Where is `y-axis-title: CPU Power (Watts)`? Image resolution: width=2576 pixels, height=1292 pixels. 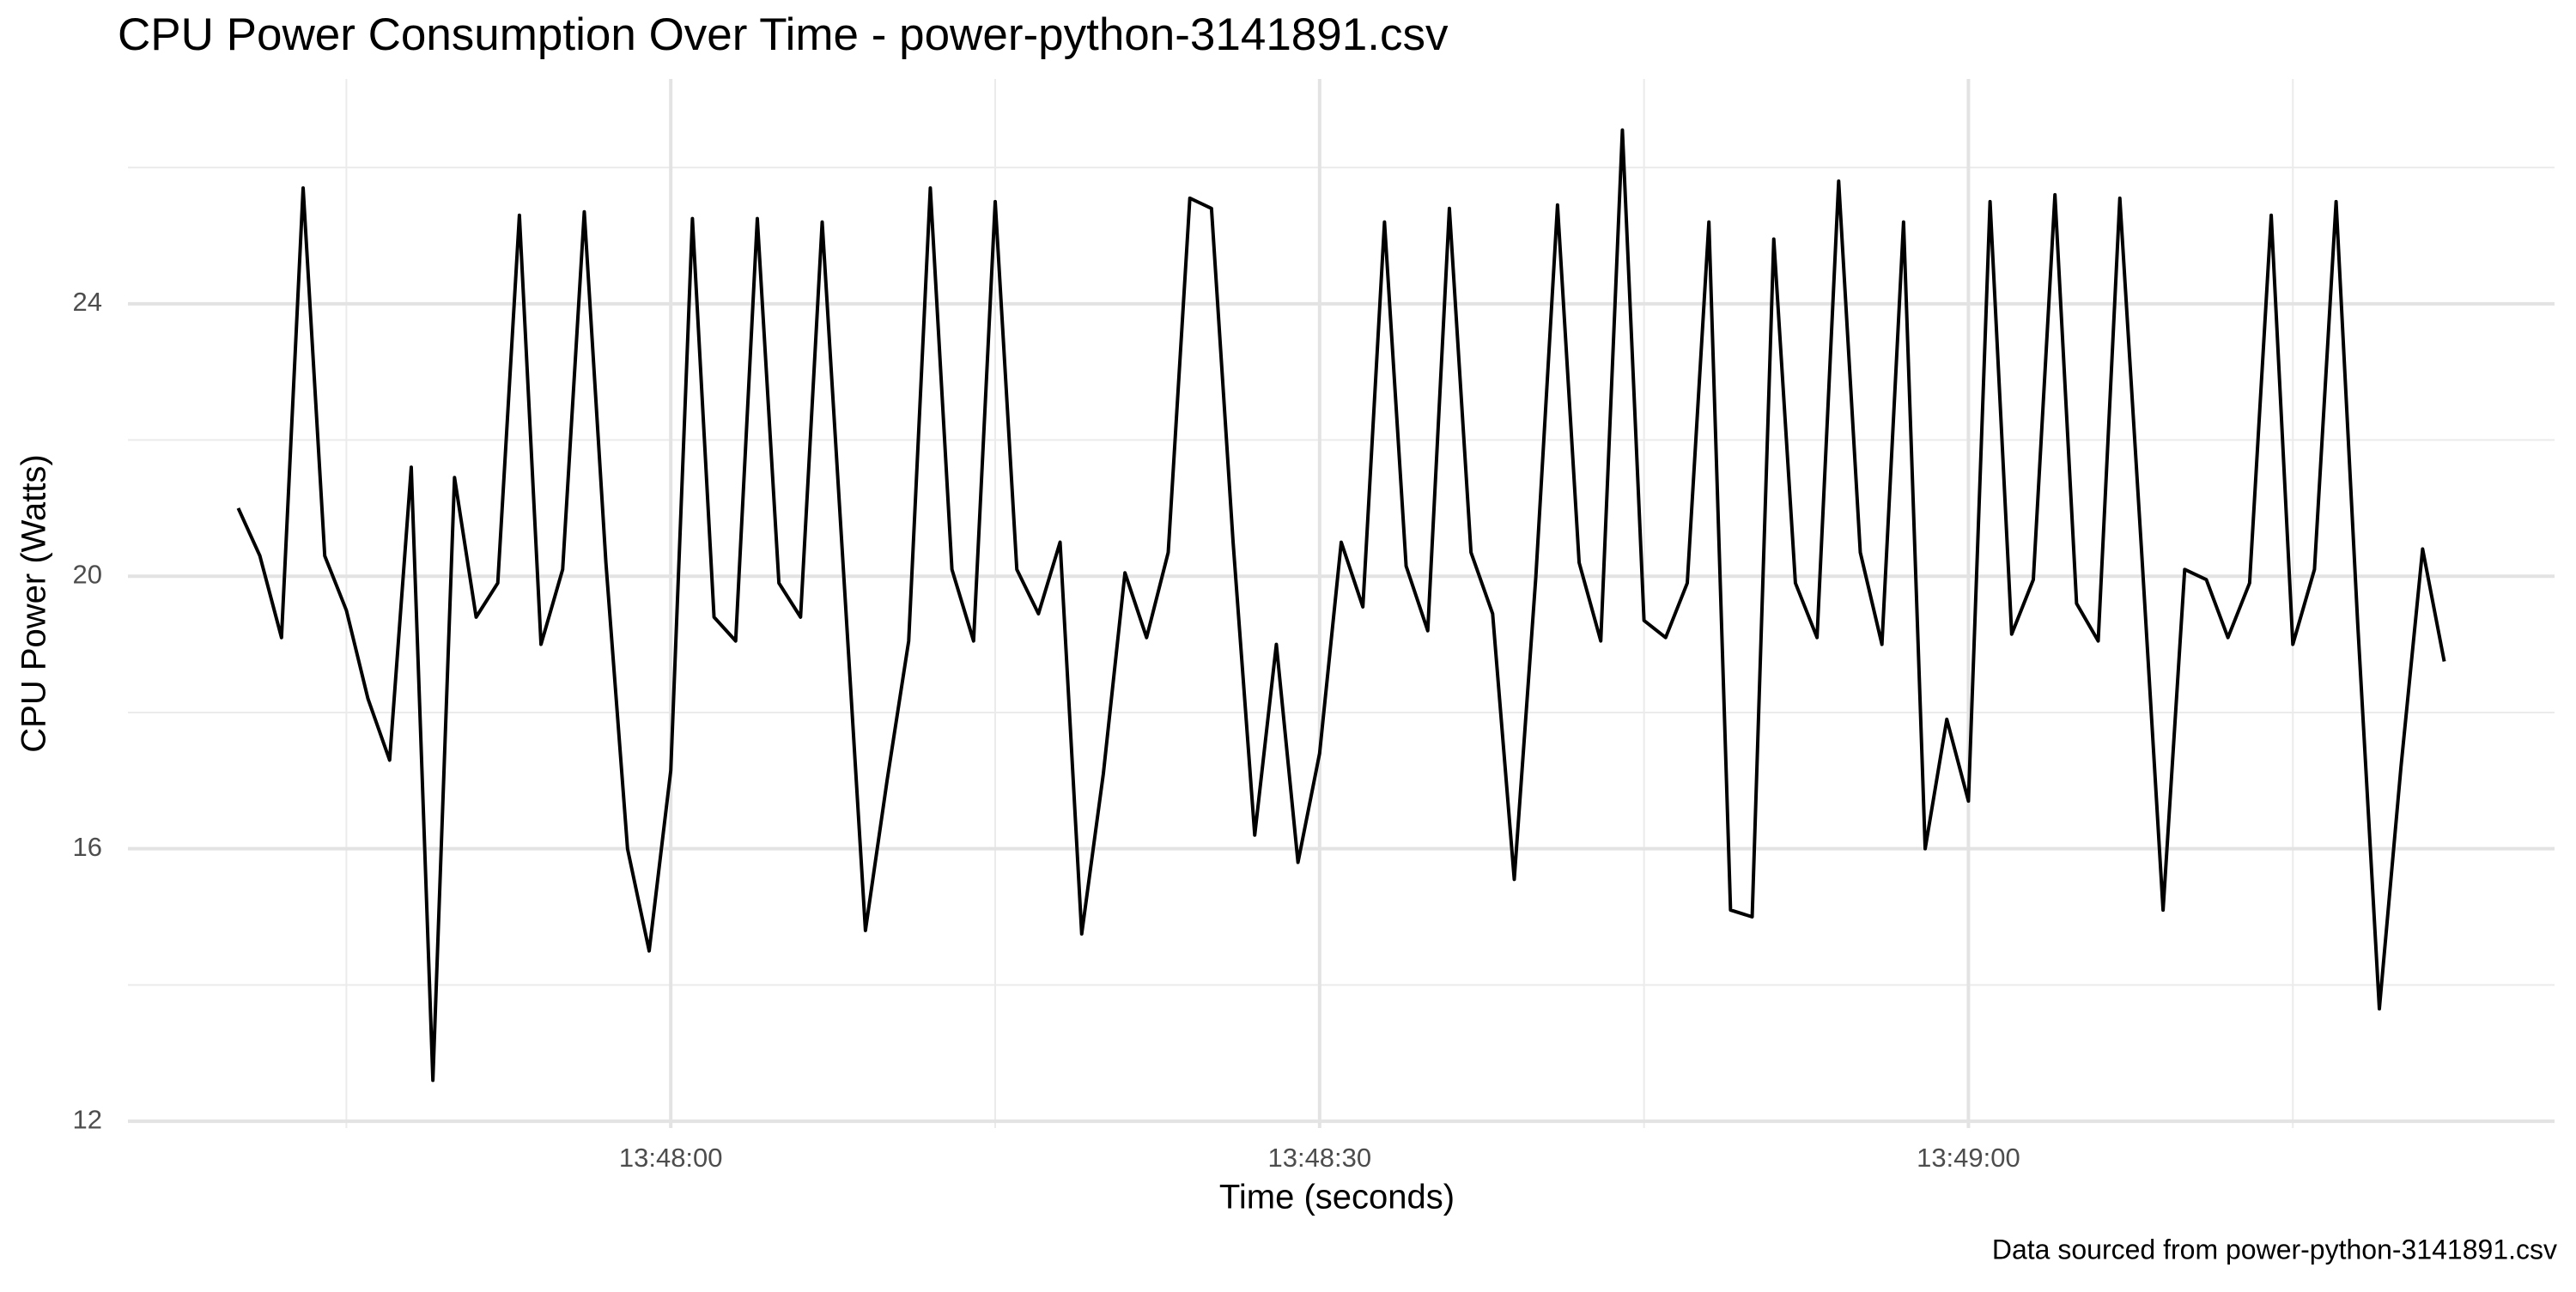
y-axis-title: CPU Power (Watts) is located at coordinates (34, 603).